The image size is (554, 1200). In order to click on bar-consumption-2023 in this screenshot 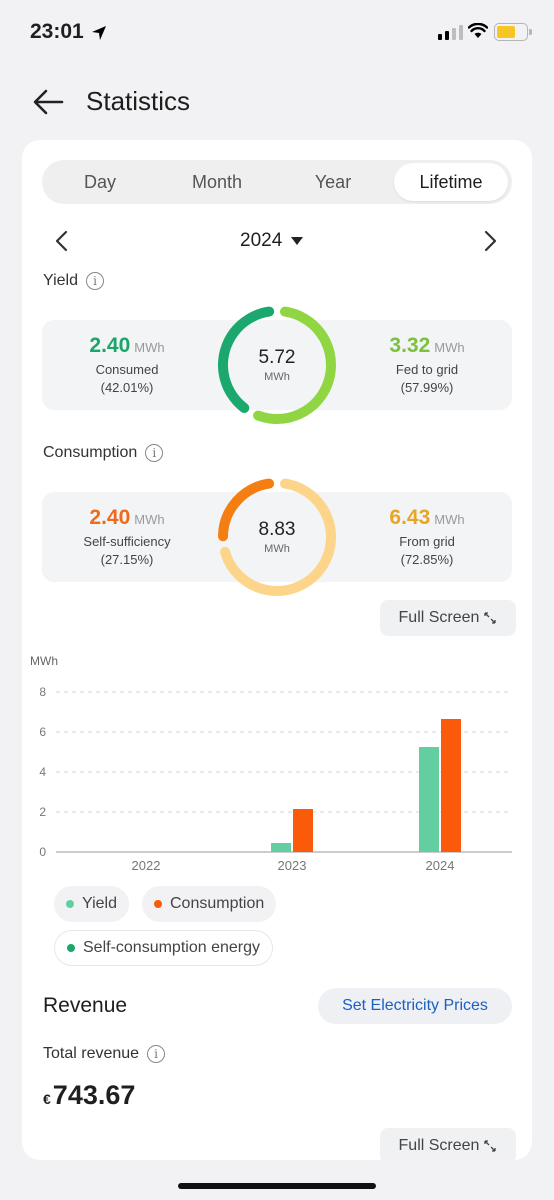, I will do `click(303, 830)`.